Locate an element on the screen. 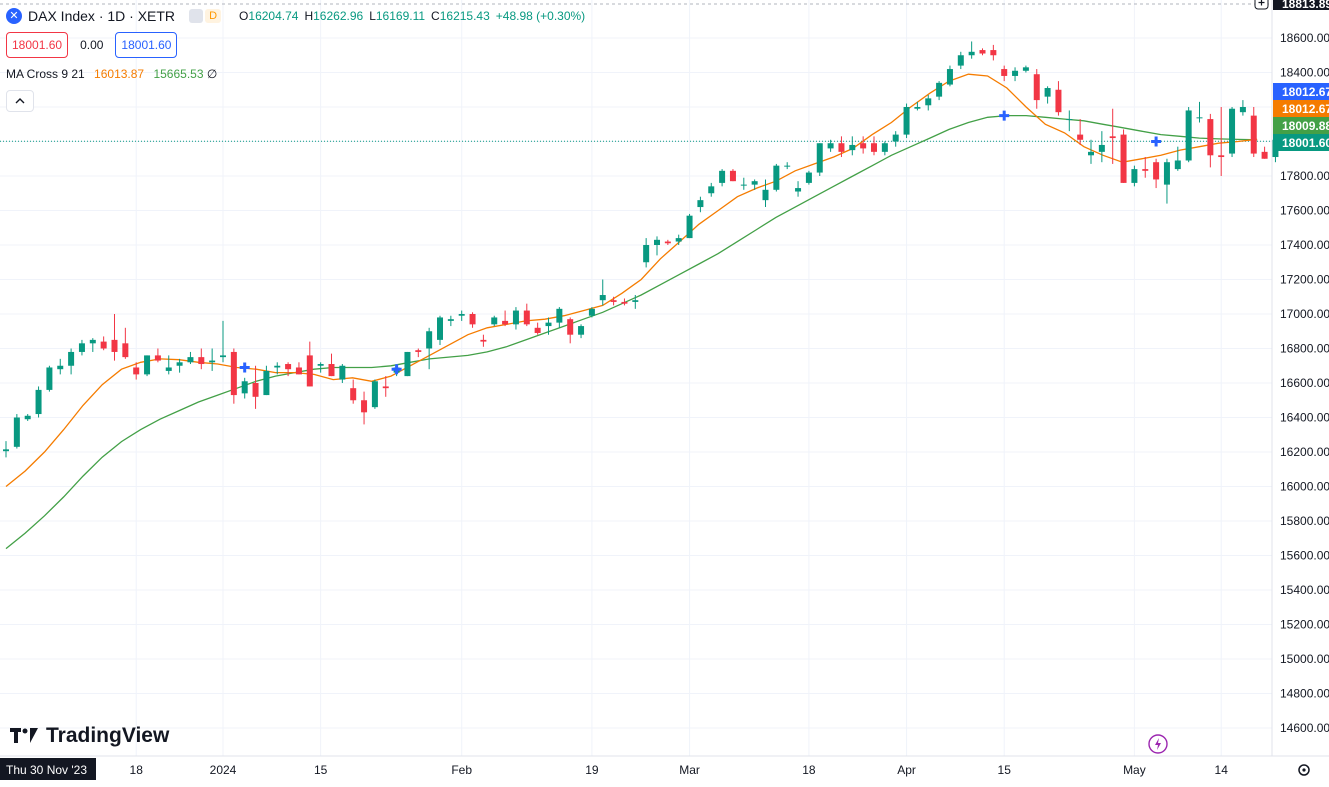  collapse-legend-button is located at coordinates (20, 101).